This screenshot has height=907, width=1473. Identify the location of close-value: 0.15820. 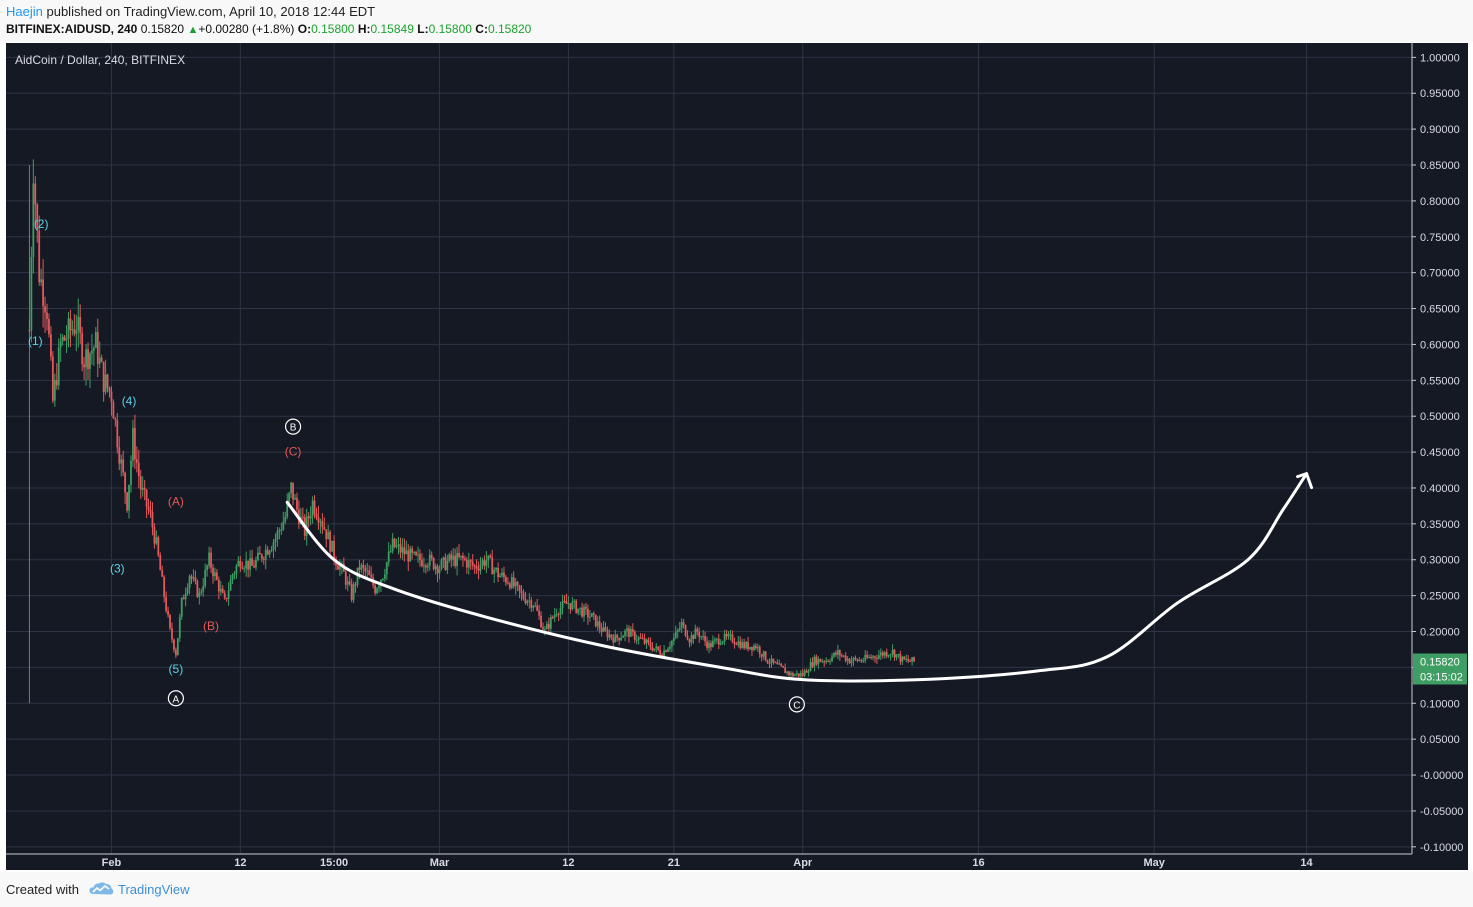
(509, 29).